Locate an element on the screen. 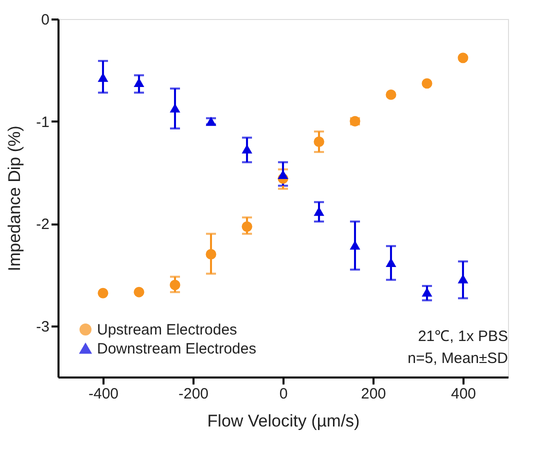  x-tick-label: -400 is located at coordinates (103, 394).